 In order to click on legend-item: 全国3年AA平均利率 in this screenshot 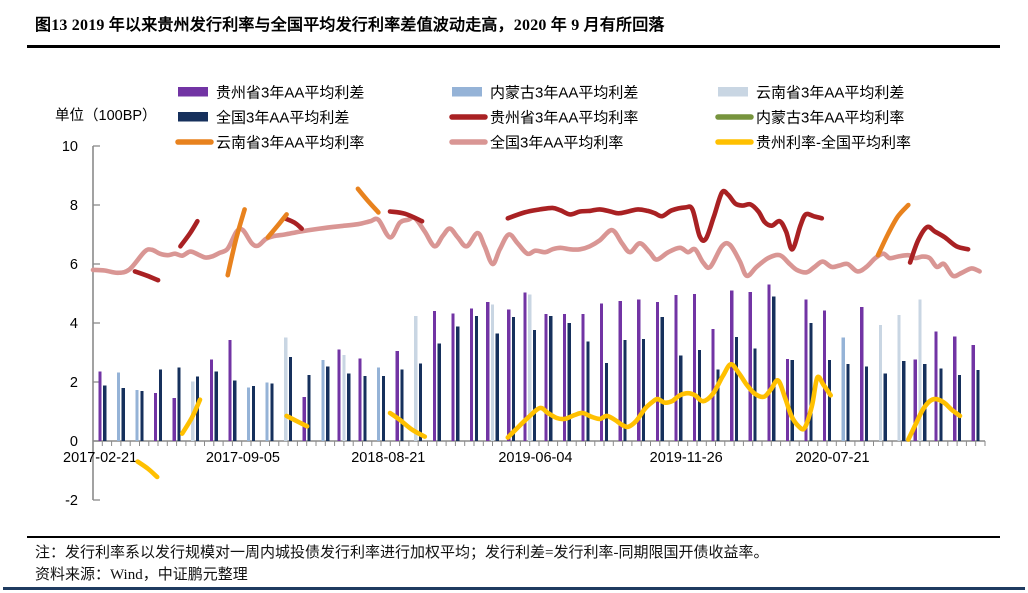, I will do `click(536, 143)`.